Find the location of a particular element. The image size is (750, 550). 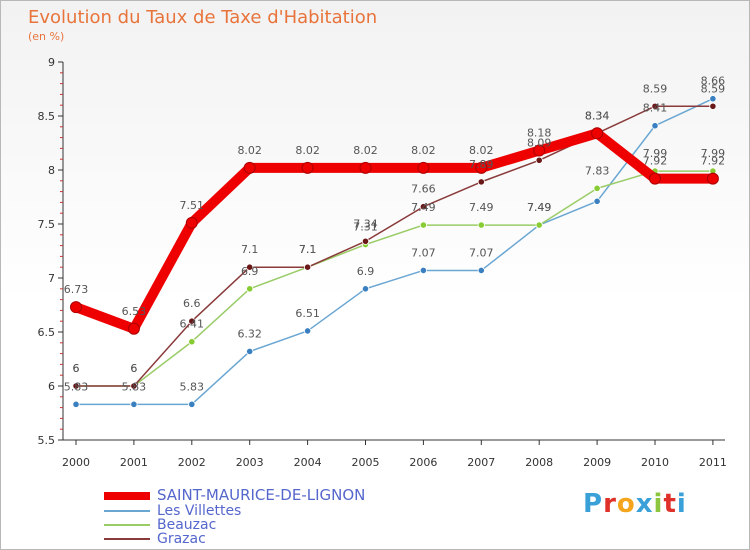

y-tick-label: 7 is located at coordinates (51, 278).